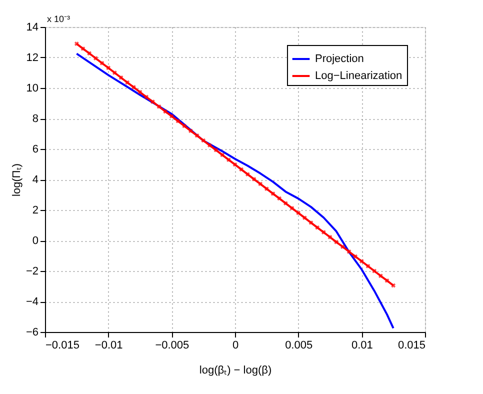  I want to click on x-tick-label: 0.005, so click(299, 346).